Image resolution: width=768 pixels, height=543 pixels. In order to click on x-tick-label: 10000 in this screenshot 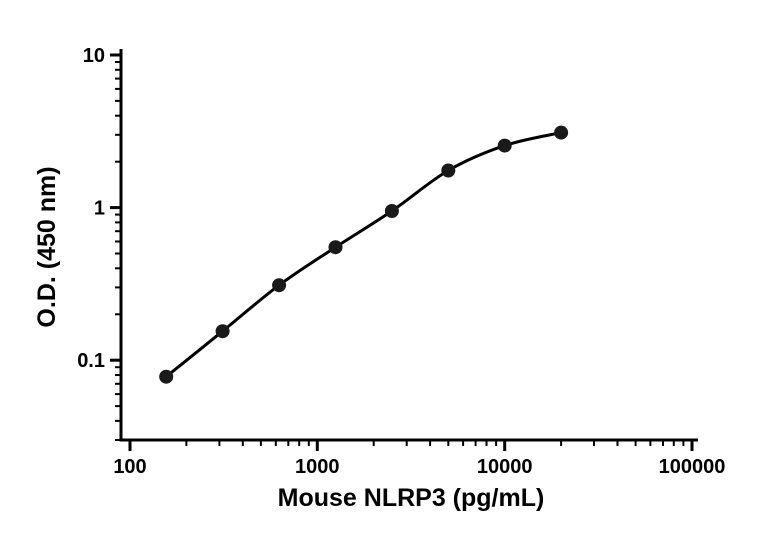, I will do `click(505, 467)`.